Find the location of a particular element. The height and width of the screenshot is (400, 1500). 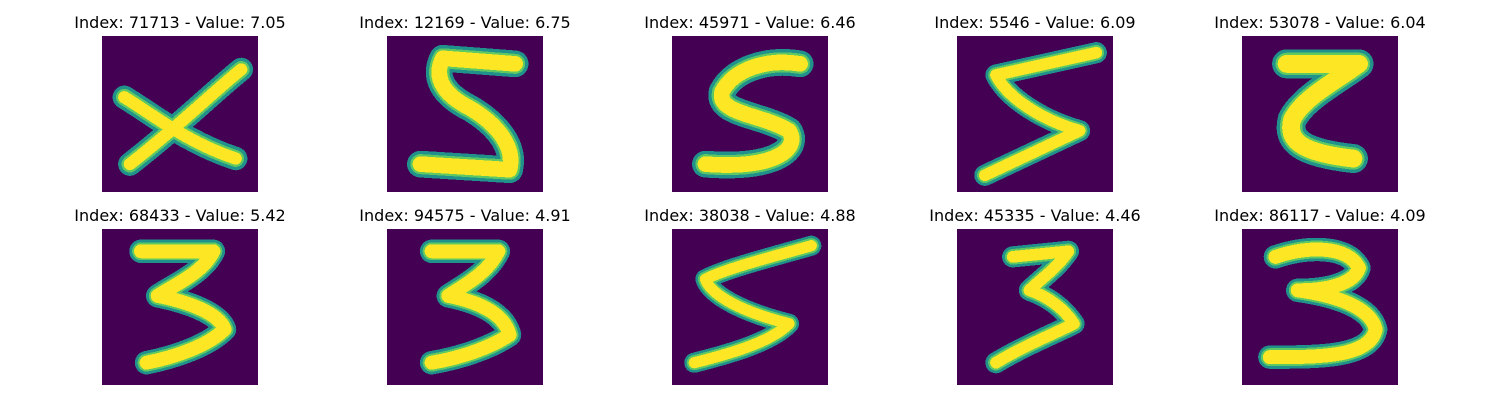

panel-title-9: Index: 45335 - Value: 4.46 is located at coordinates (1035, 215).